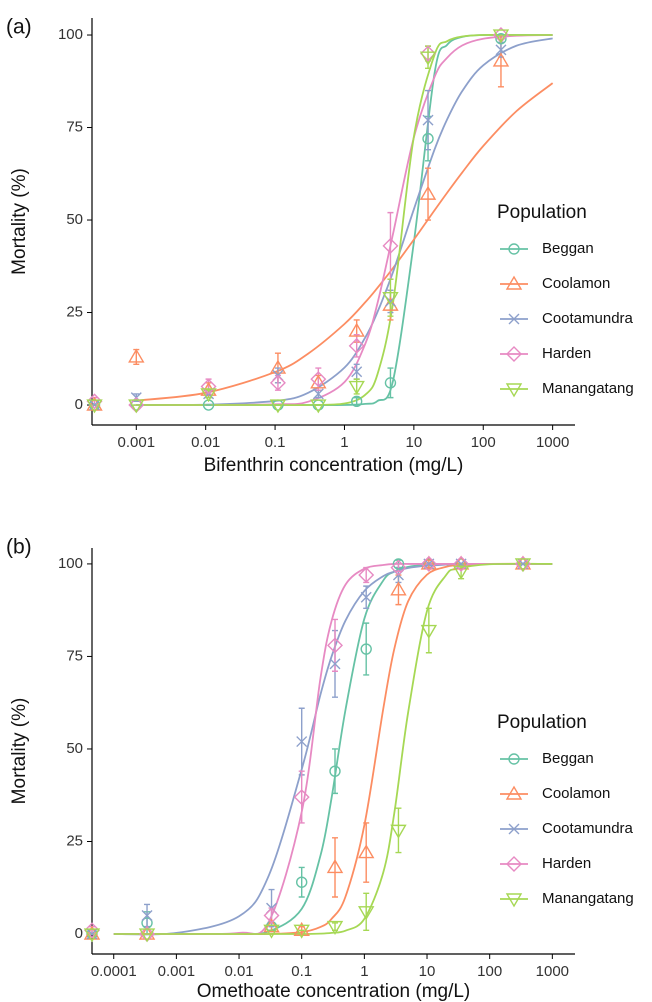  Describe the element at coordinates (74, 748) in the screenshot. I see `y-tick-label: 50` at that location.